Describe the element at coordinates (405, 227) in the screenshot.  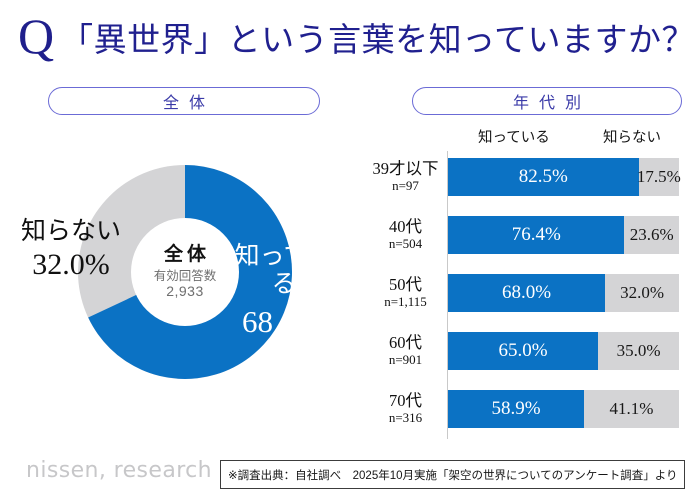
I see `bar-row-age: 40代` at that location.